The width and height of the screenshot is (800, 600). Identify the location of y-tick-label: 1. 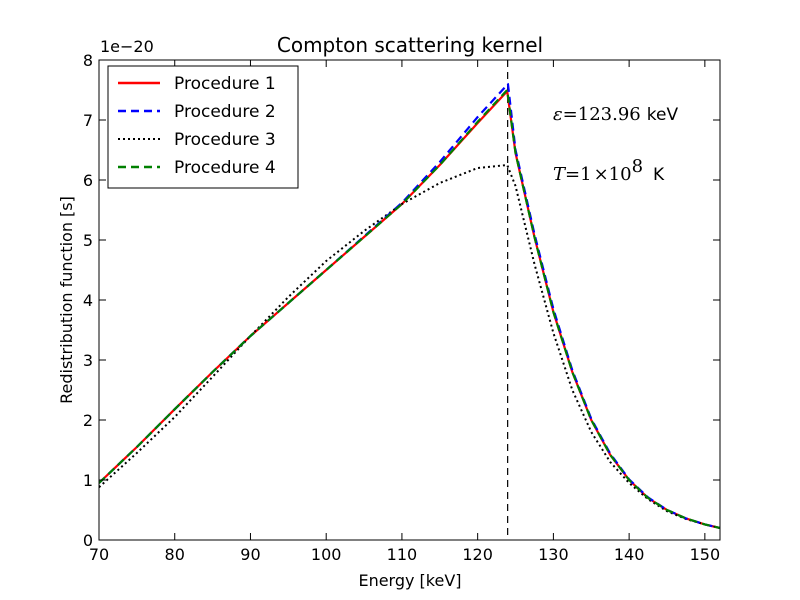
(88, 480).